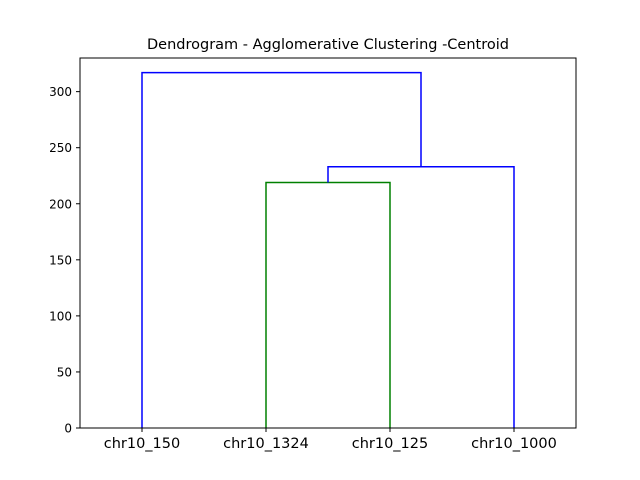 The width and height of the screenshot is (640, 480). What do you see at coordinates (60, 148) in the screenshot?
I see `y-tick-label: 250` at bounding box center [60, 148].